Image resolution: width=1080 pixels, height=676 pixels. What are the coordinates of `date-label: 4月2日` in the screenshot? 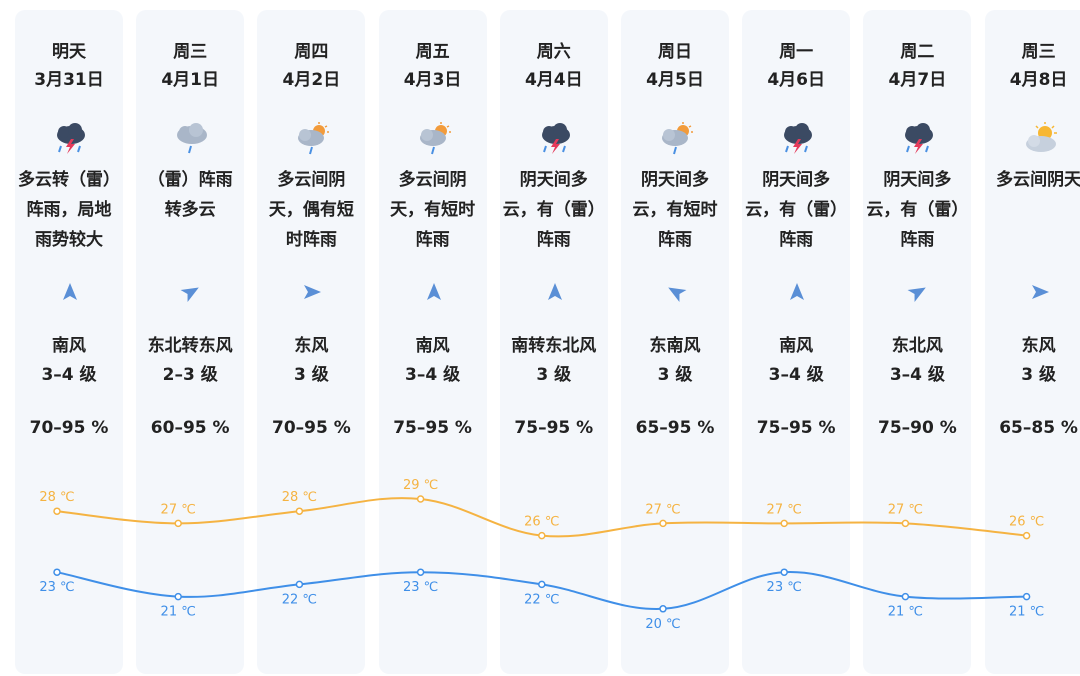 It's located at (311, 80).